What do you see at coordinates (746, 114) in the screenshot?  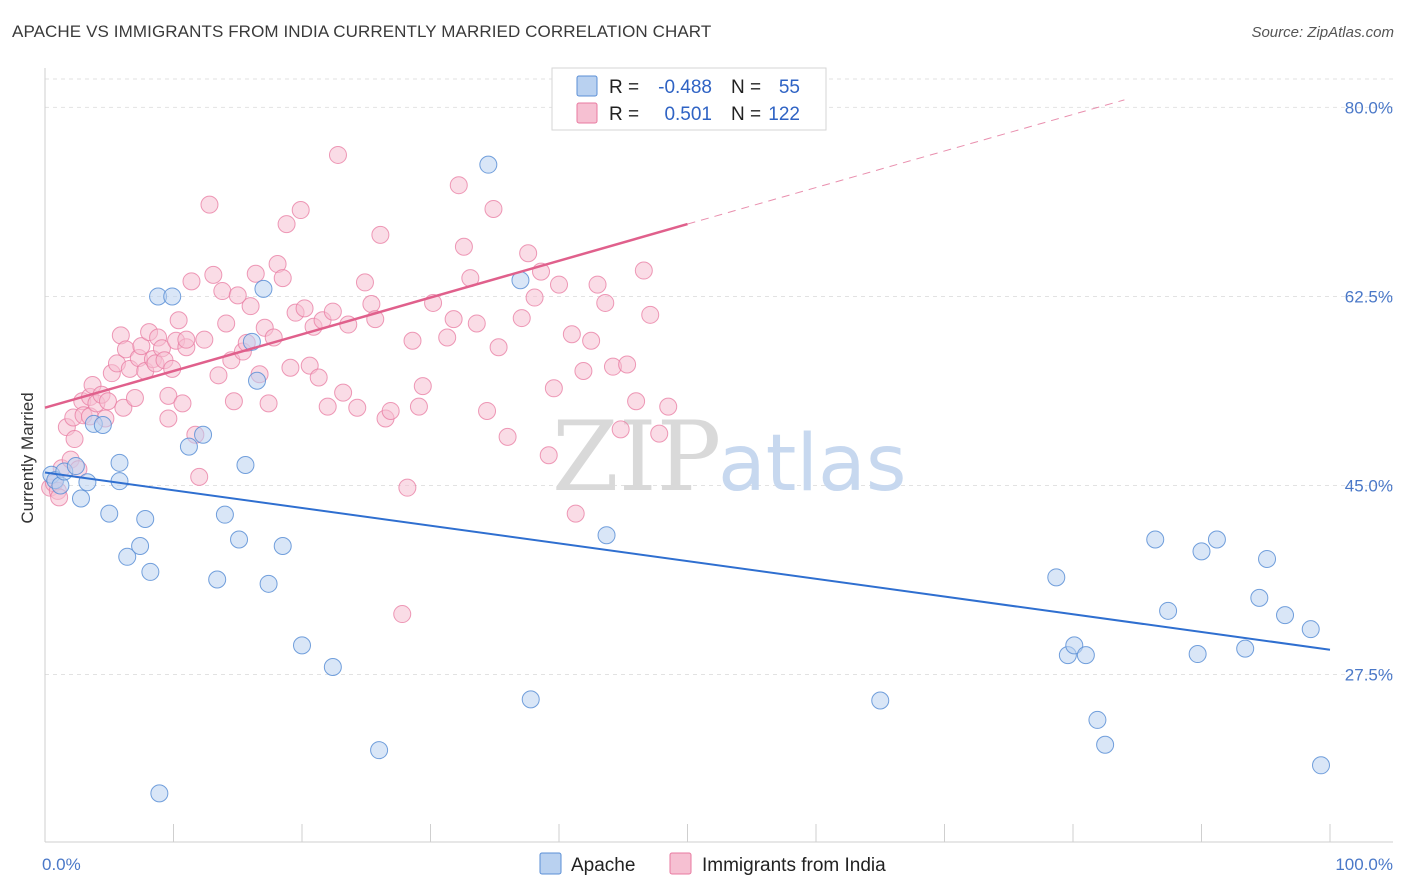 I see `legend-n-label-india: N =` at bounding box center [746, 114].